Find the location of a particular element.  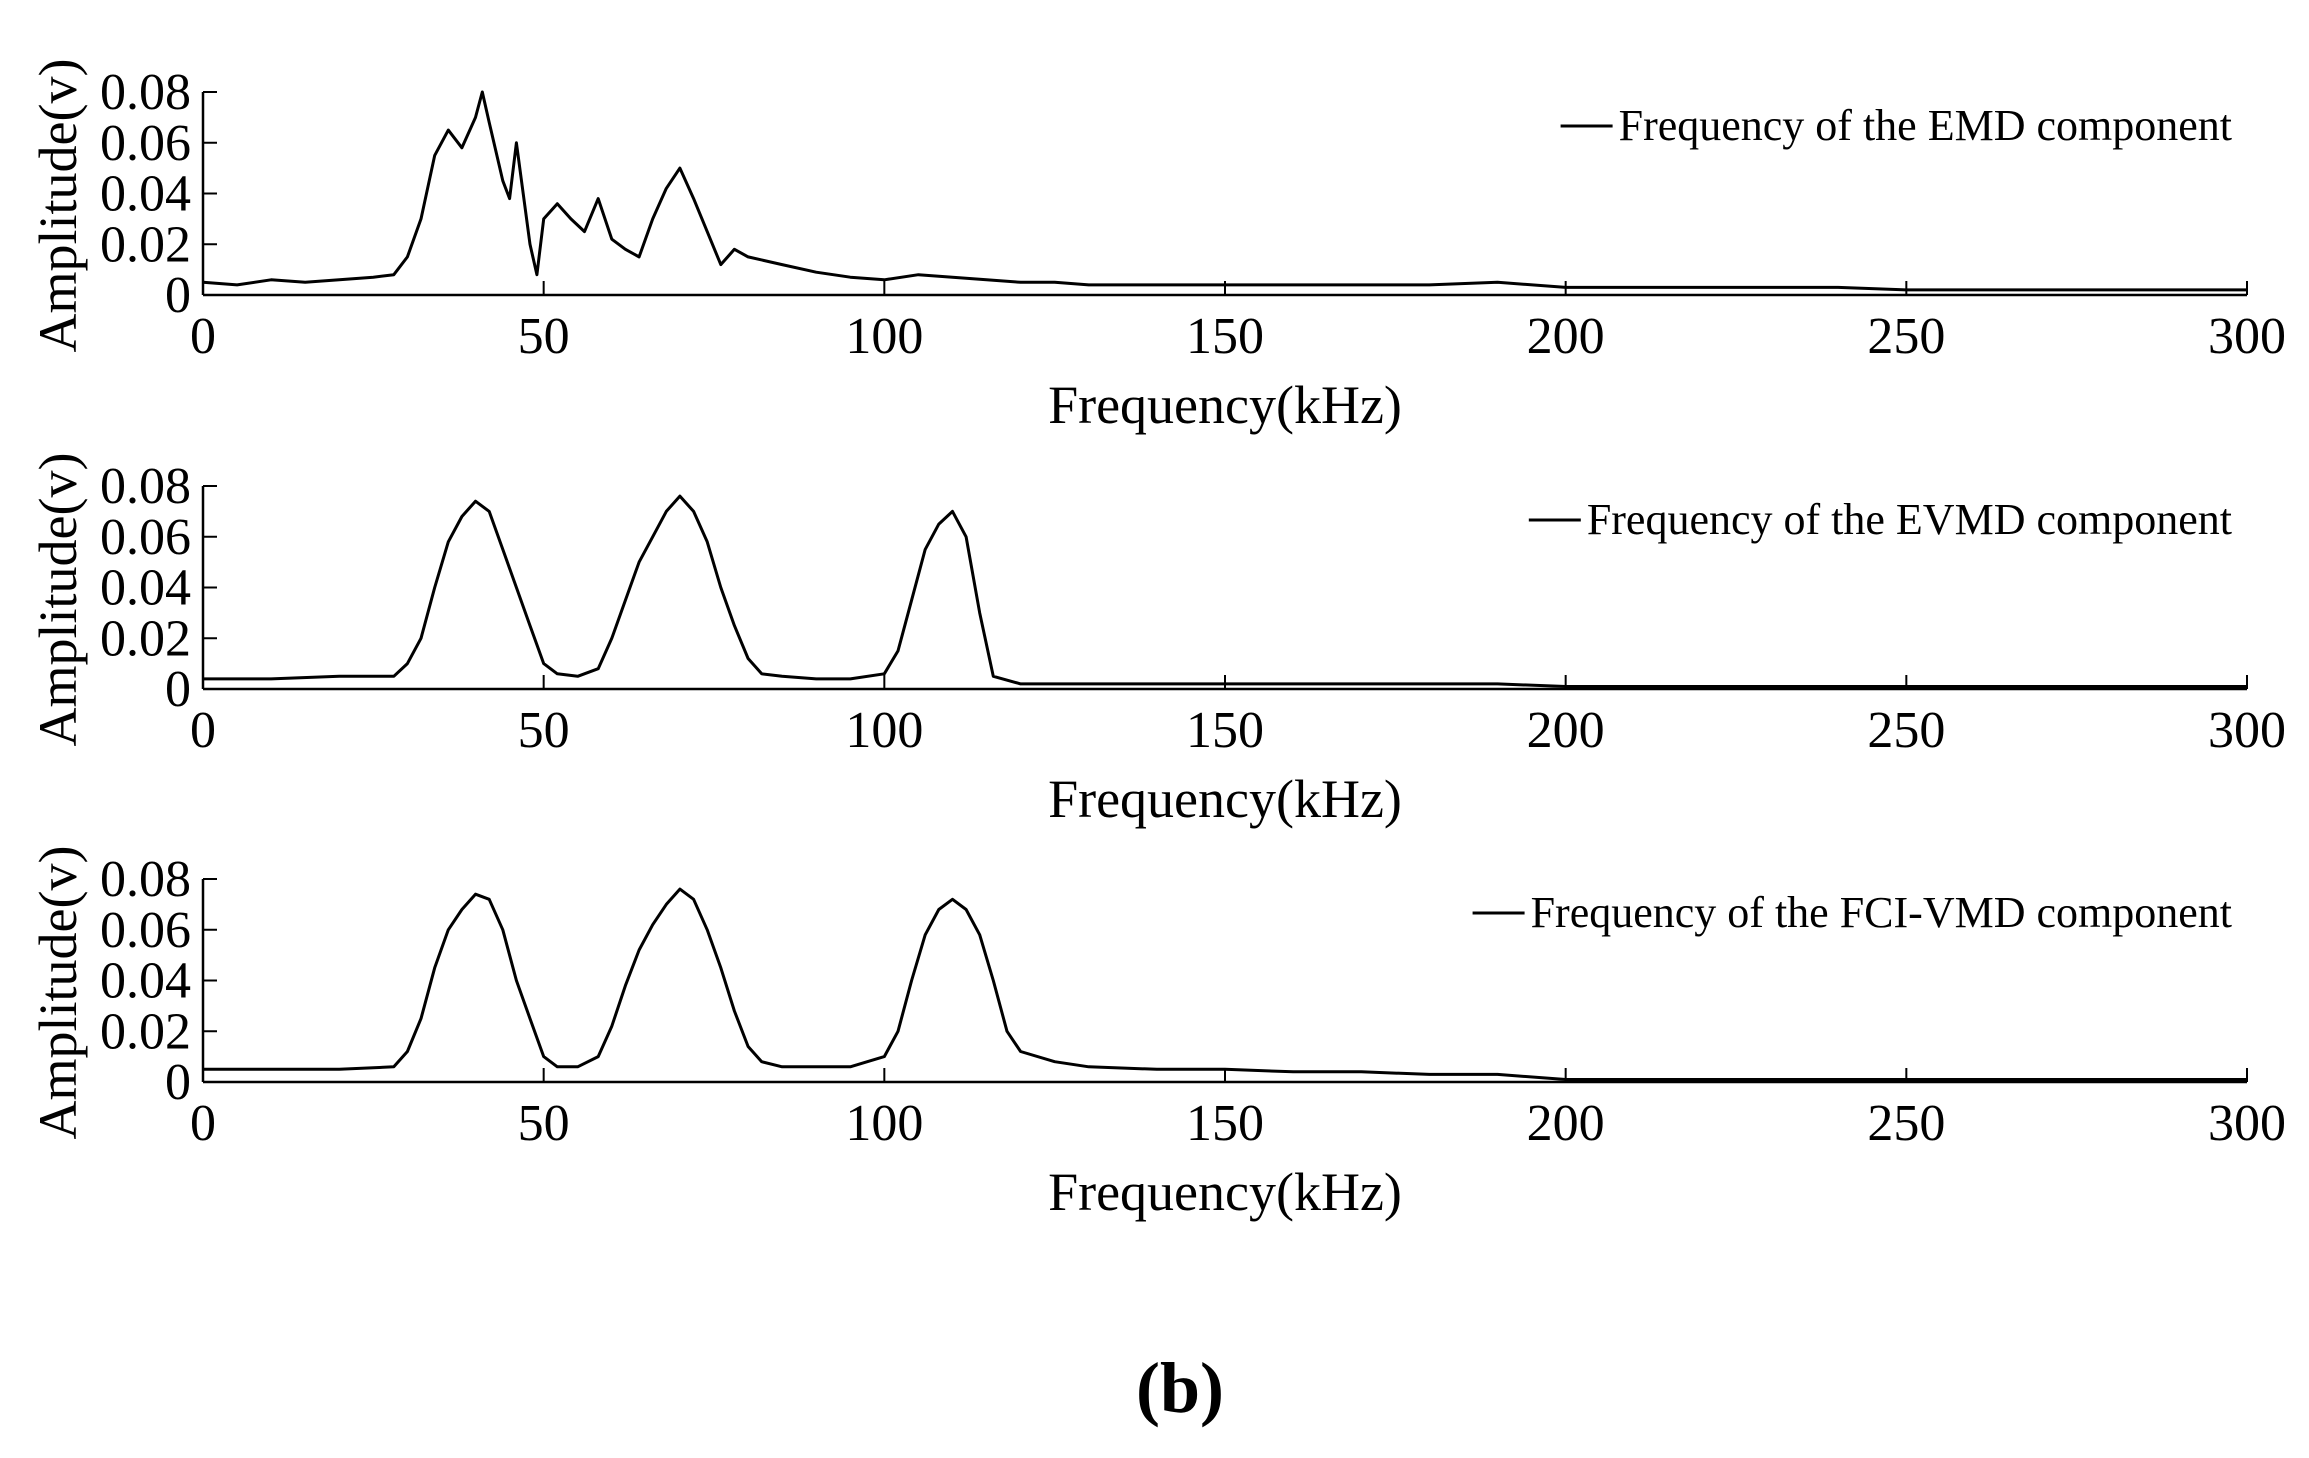

legend-label: Frequency of the FCI-VMD component is located at coordinates (1881, 912).